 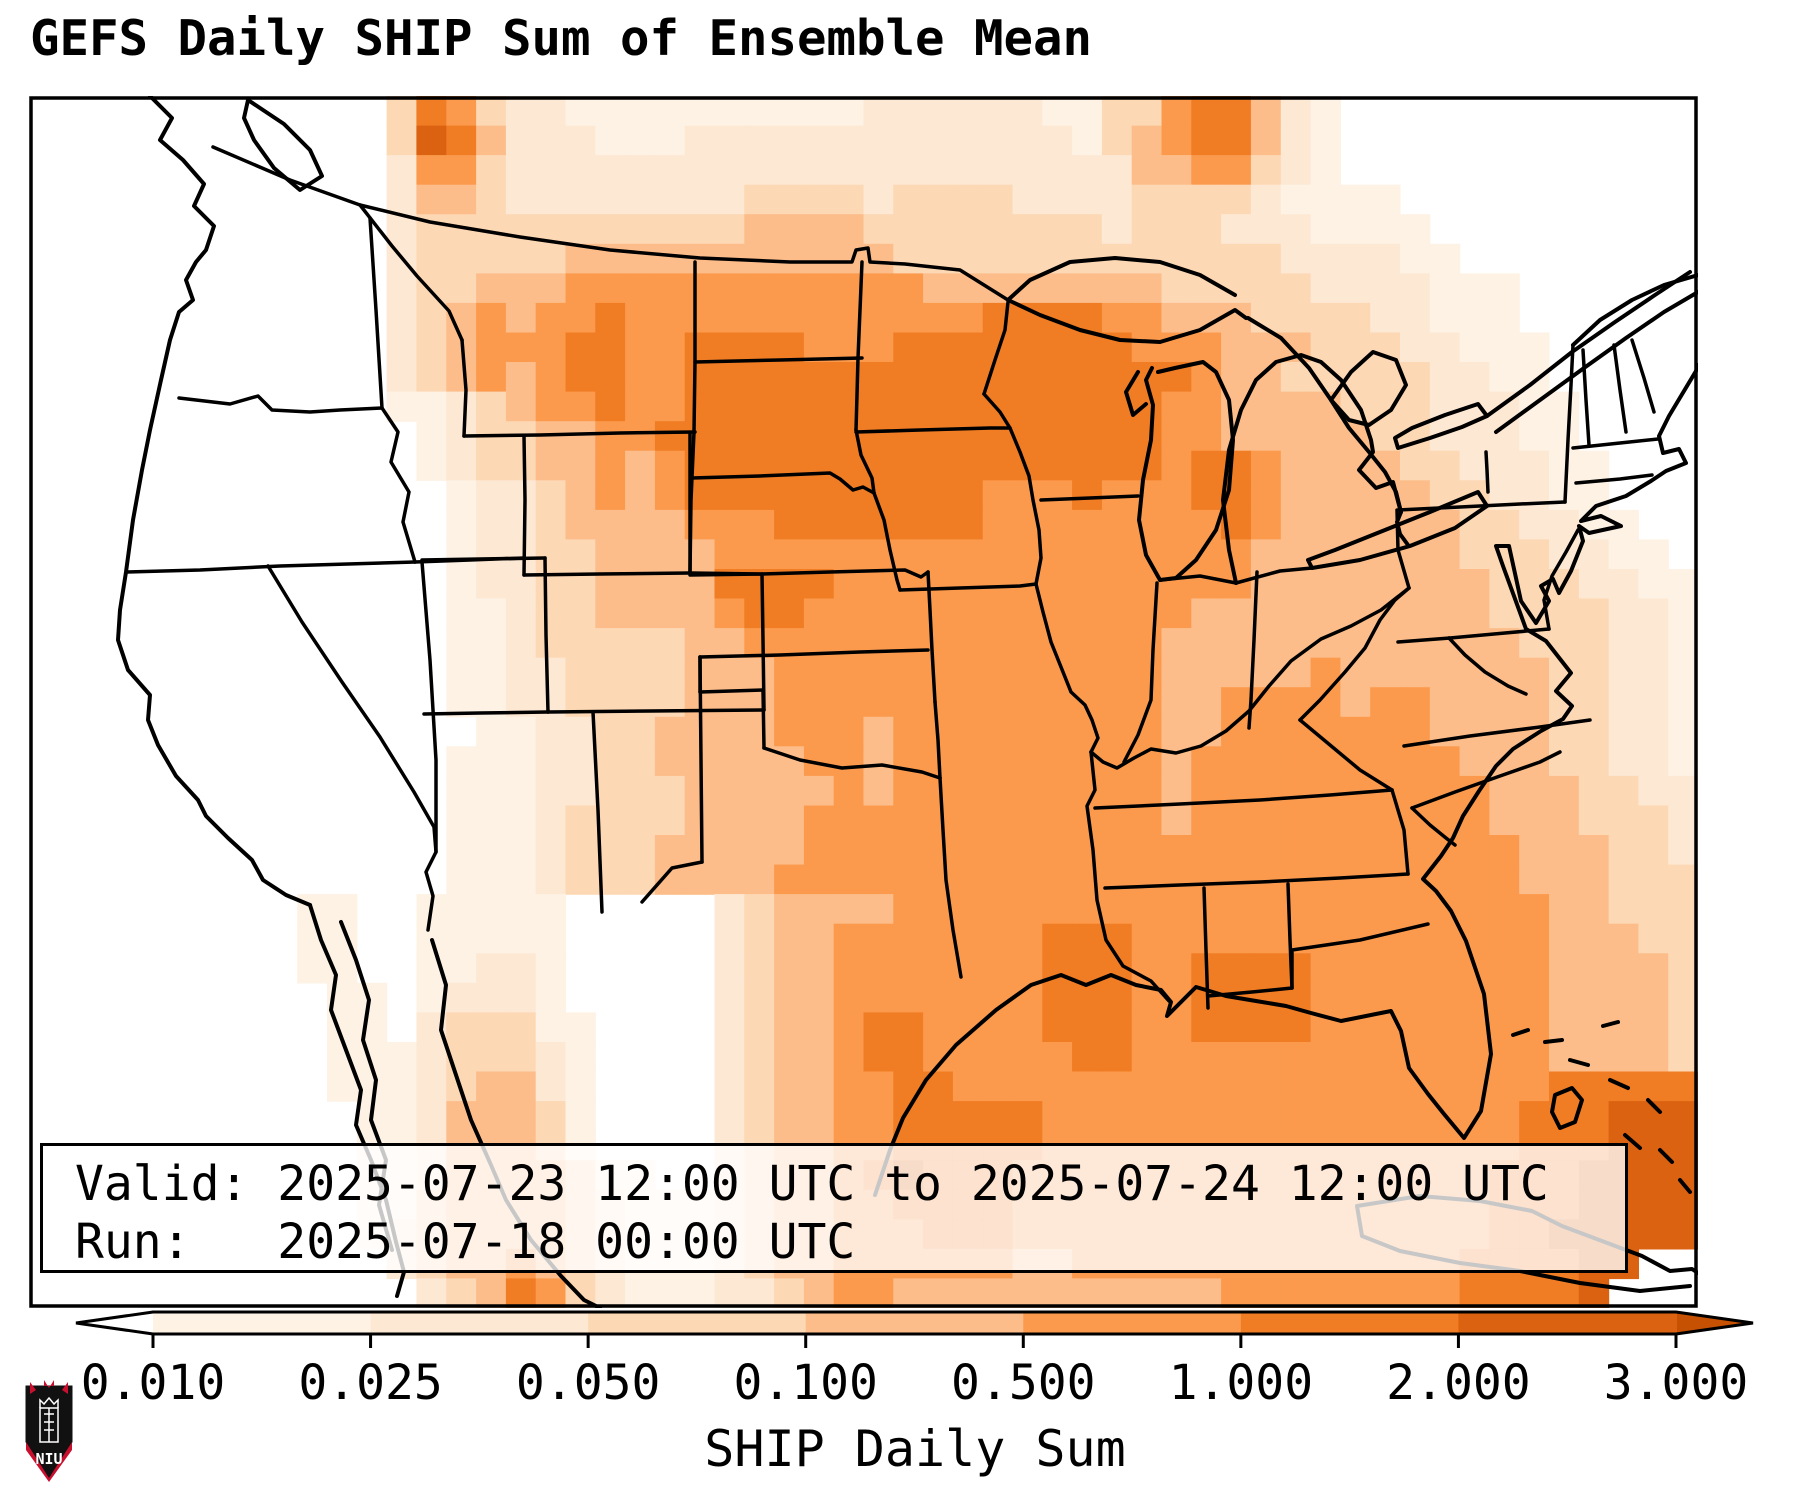 I want to click on colorbar-tick-label: 0.025, so click(x=370, y=1383).